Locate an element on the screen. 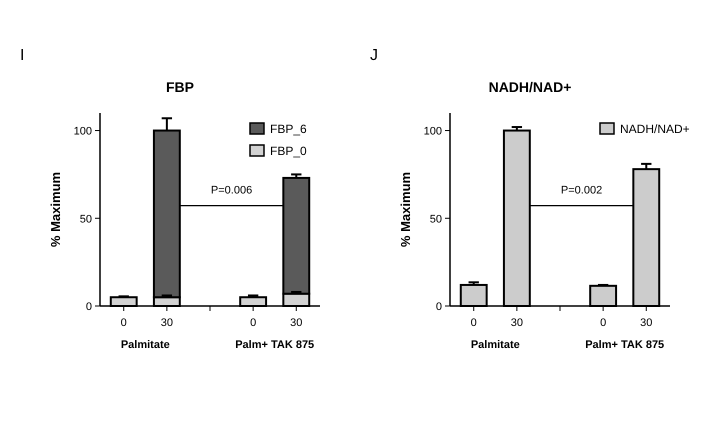 Image resolution: width=701 pixels, height=448 pixels. text: I is located at coordinates (22, 55).